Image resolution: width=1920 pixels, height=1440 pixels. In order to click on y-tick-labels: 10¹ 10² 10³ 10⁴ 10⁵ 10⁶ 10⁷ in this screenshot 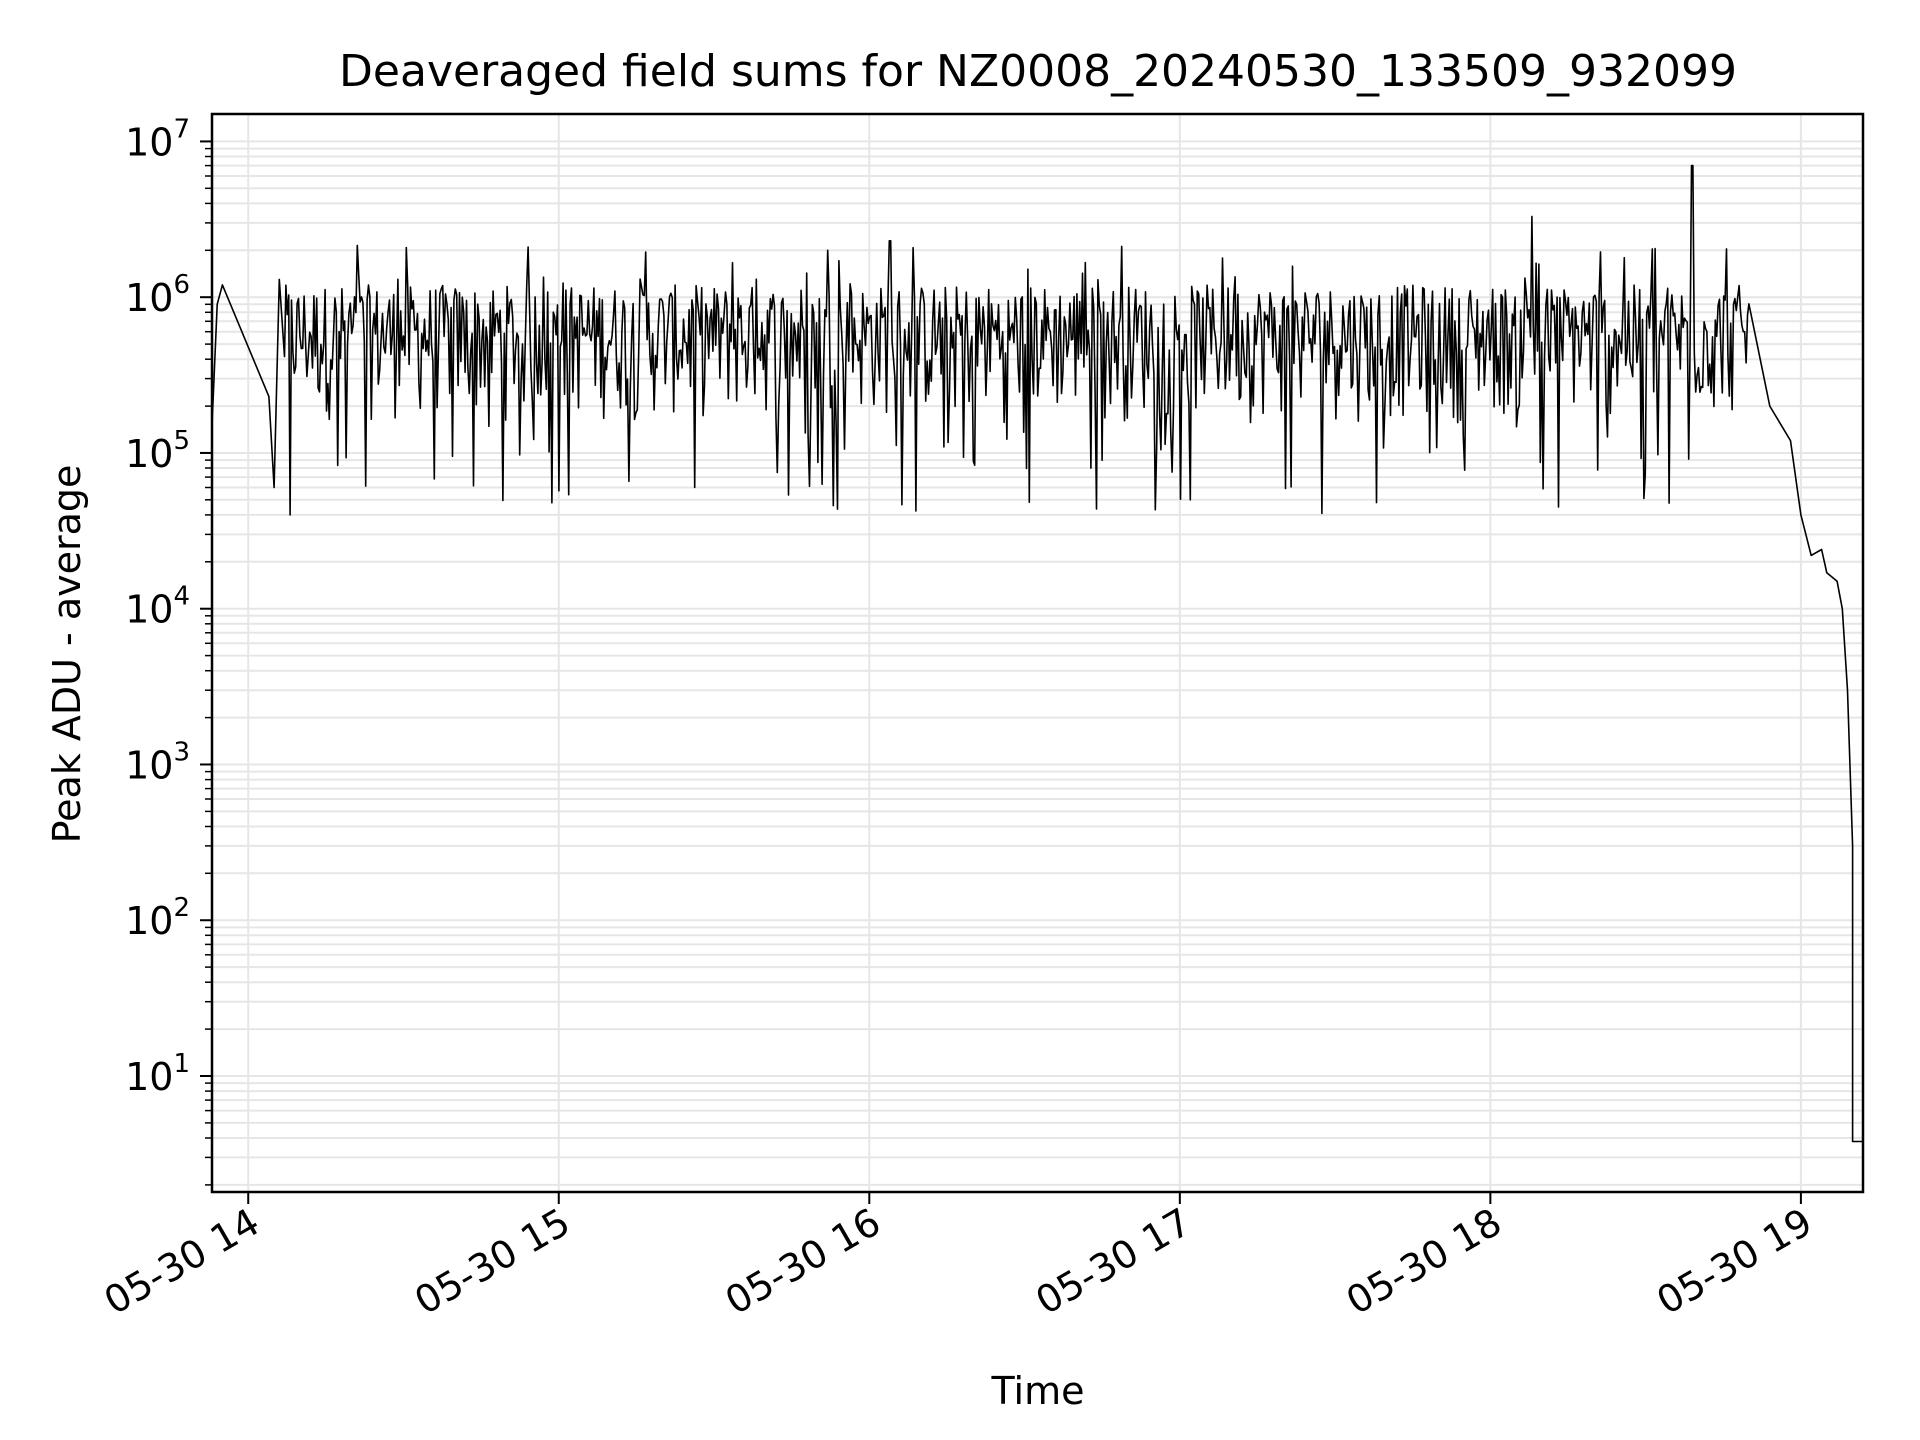, I will do `click(157, 606)`.